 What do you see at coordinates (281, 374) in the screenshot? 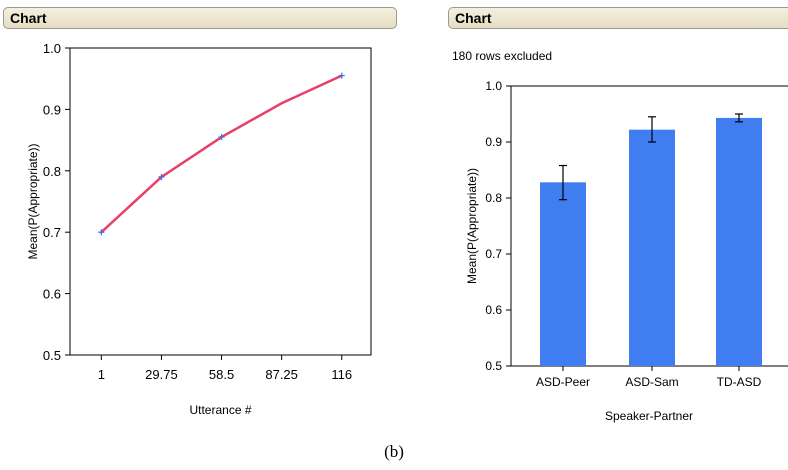
I see `left-x-tick-label: 87.25` at bounding box center [281, 374].